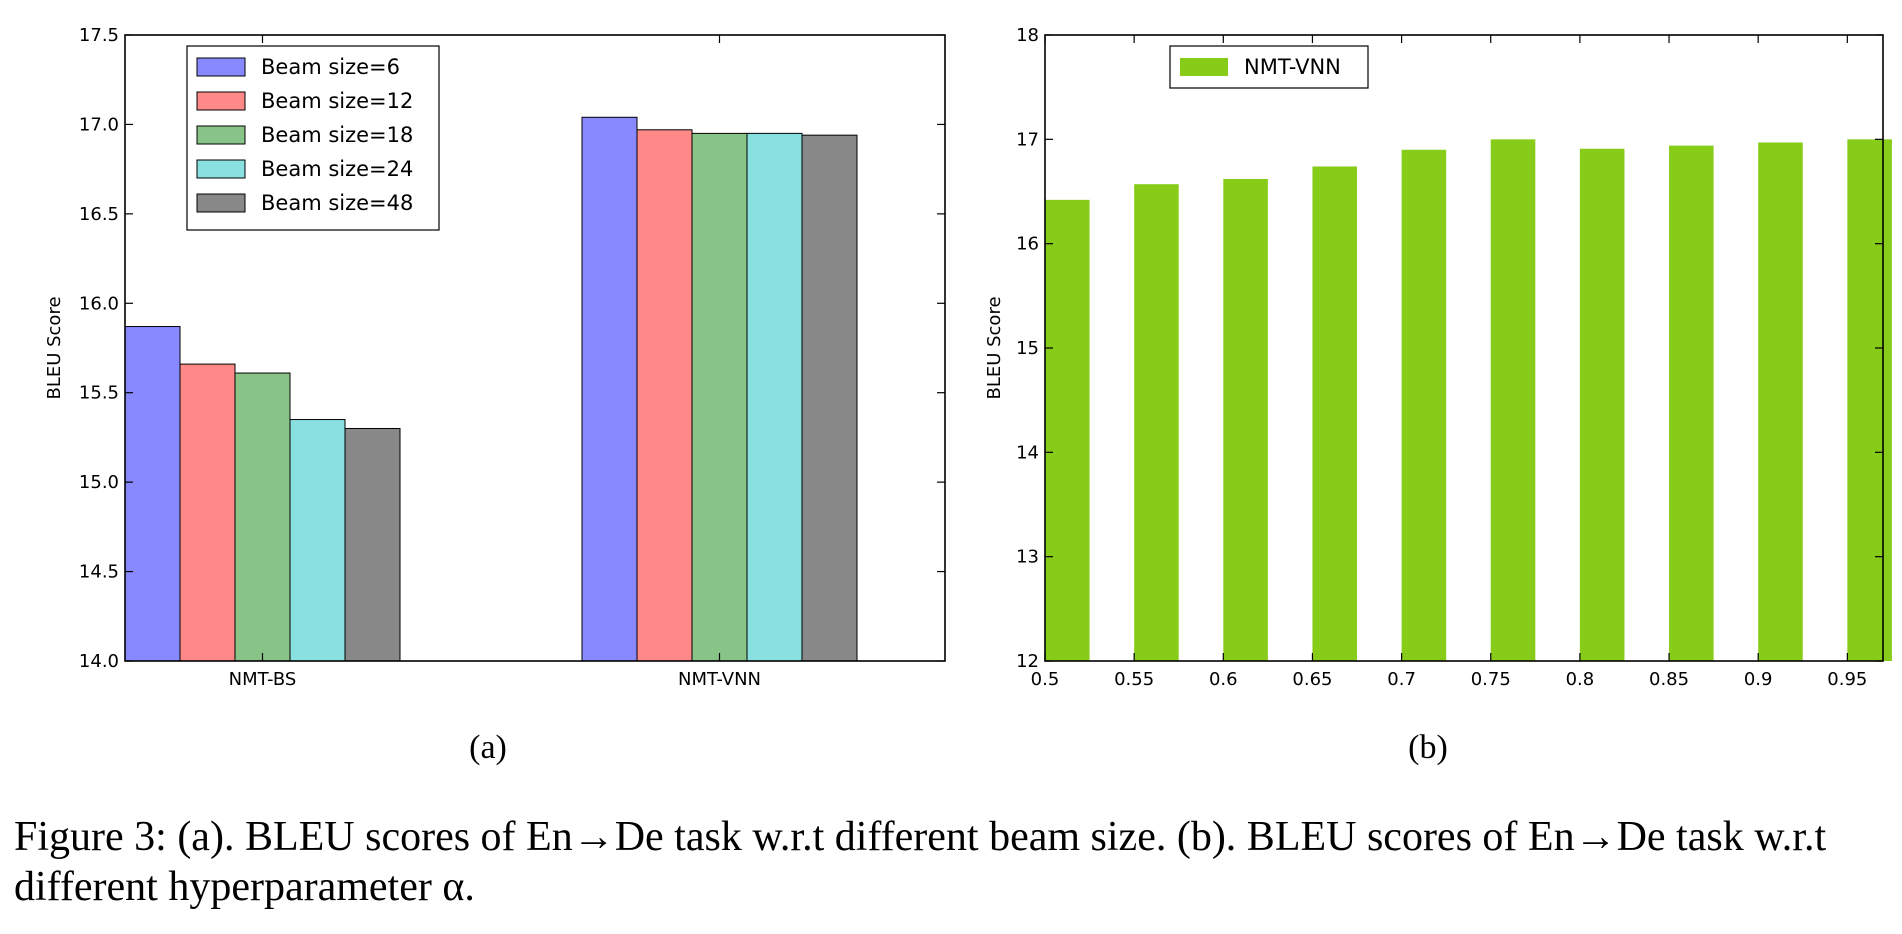 Image resolution: width=1902 pixels, height=934 pixels. I want to click on x-tick-label: NMT-VNN, so click(719, 679).